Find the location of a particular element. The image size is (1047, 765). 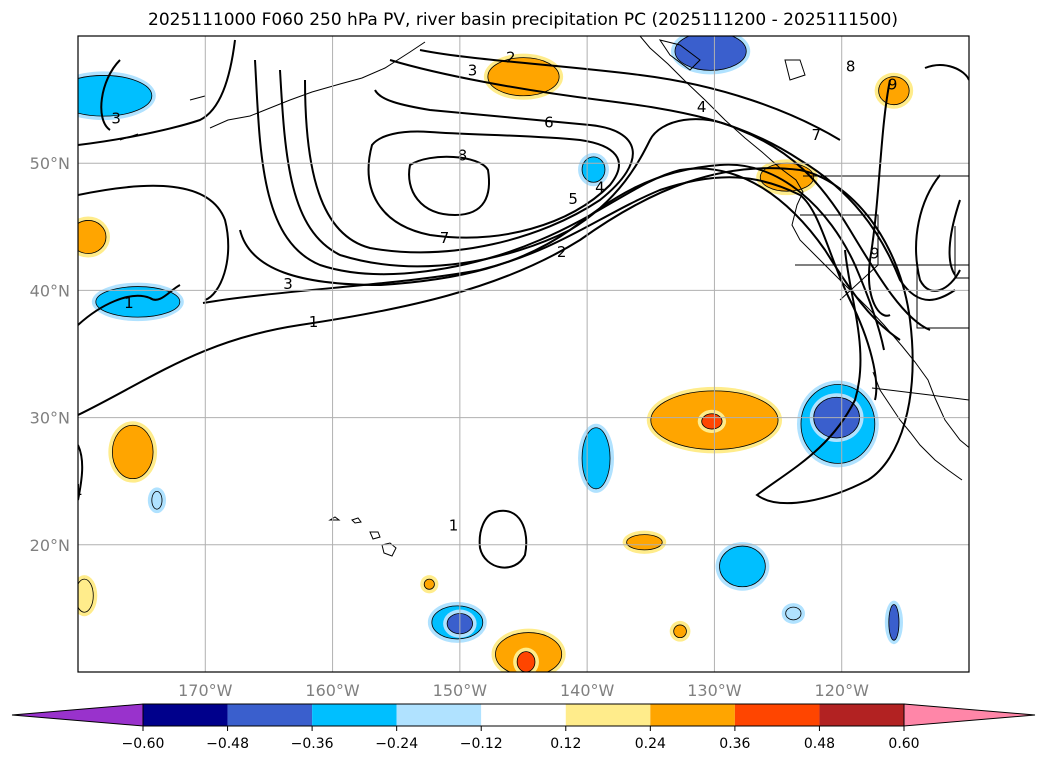

colorbar-tick-label: −0.36 is located at coordinates (312, 744).